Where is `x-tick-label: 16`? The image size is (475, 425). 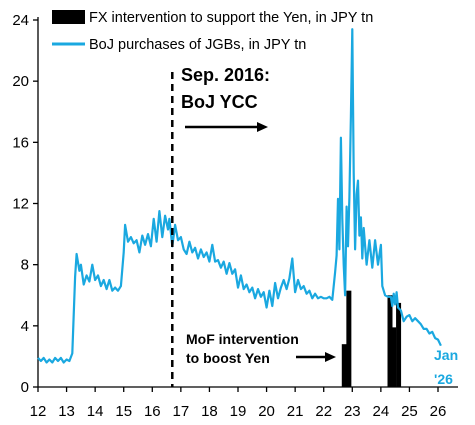
x-tick-label: 16 is located at coordinates (152, 411).